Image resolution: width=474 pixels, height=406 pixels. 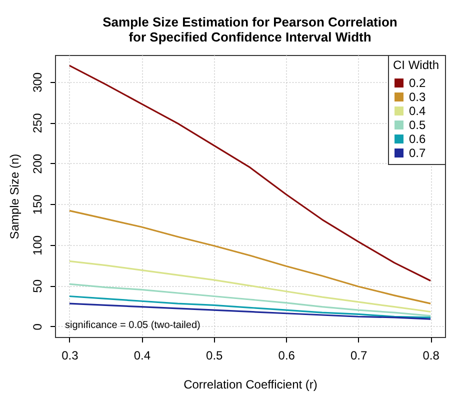 I want to click on x-tick-label: 0.4, so click(x=142, y=355).